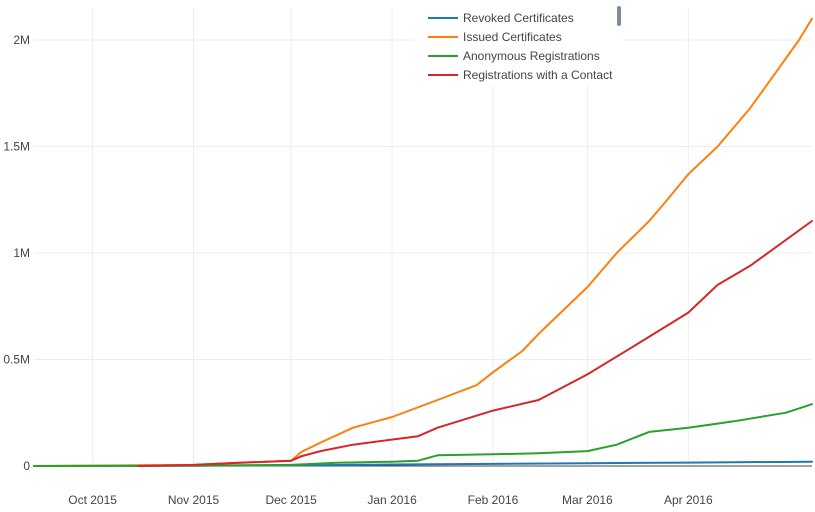  I want to click on y-tick-label: 1M, so click(21, 253).